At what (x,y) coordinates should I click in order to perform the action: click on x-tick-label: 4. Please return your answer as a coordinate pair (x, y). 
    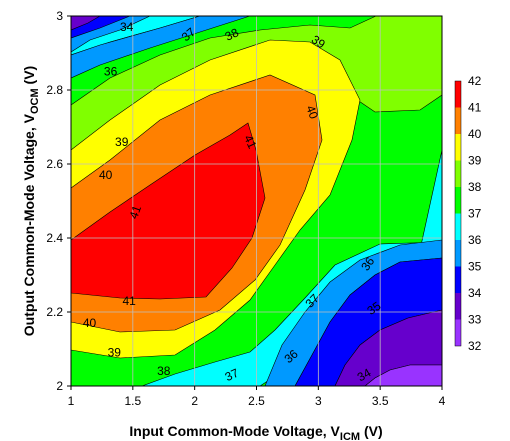
    Looking at the image, I should click on (442, 401).